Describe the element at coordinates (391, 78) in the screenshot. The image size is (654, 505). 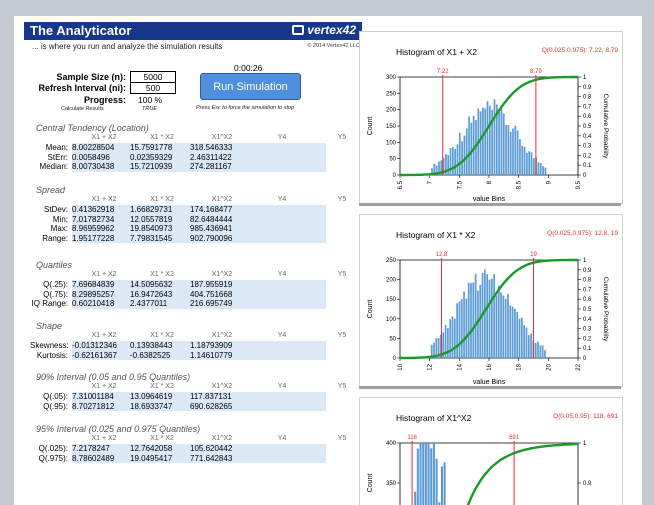
I see `y-tick-label: 300` at that location.